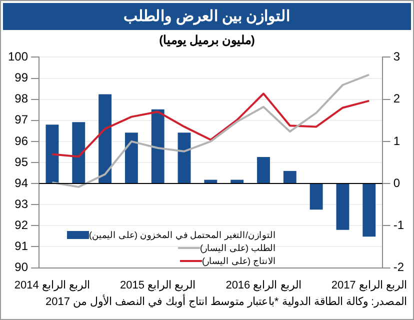  Describe the element at coordinates (21, 99) in the screenshot. I see `y-tick-label: 98` at that location.